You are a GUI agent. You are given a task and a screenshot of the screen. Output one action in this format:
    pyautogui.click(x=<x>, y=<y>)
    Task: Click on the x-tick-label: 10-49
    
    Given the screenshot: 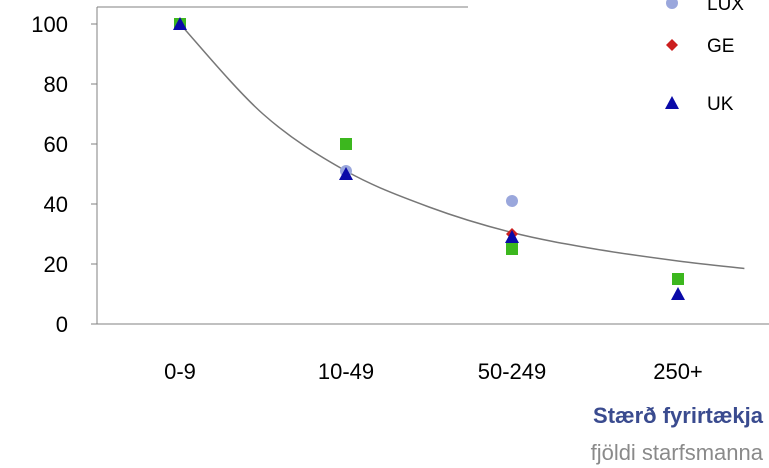 What is the action you would take?
    pyautogui.click(x=346, y=371)
    